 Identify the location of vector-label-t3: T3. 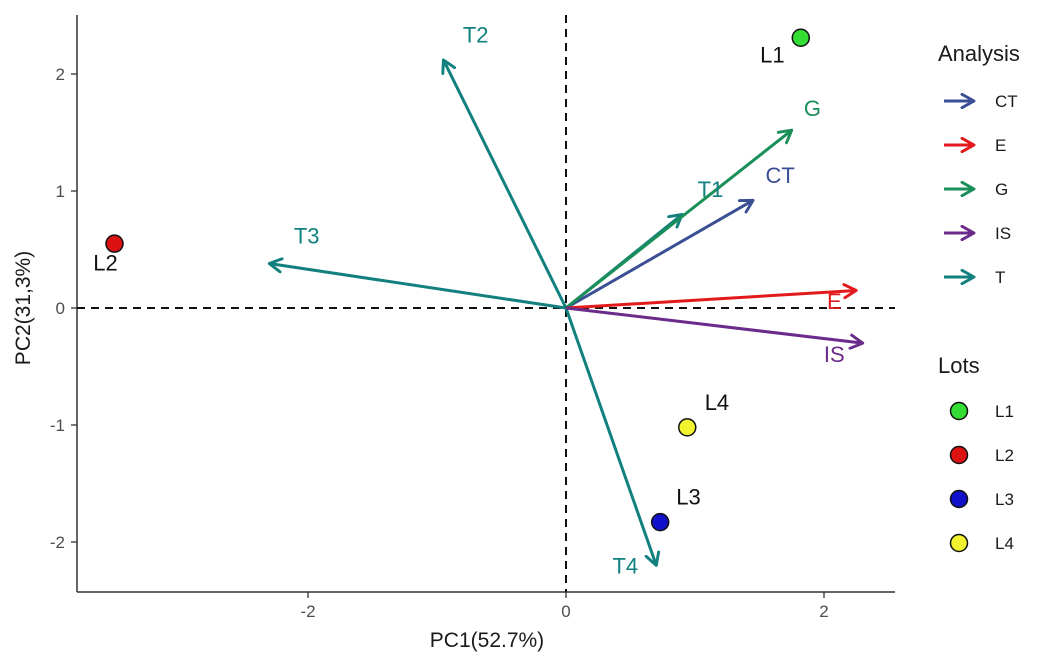
(307, 236).